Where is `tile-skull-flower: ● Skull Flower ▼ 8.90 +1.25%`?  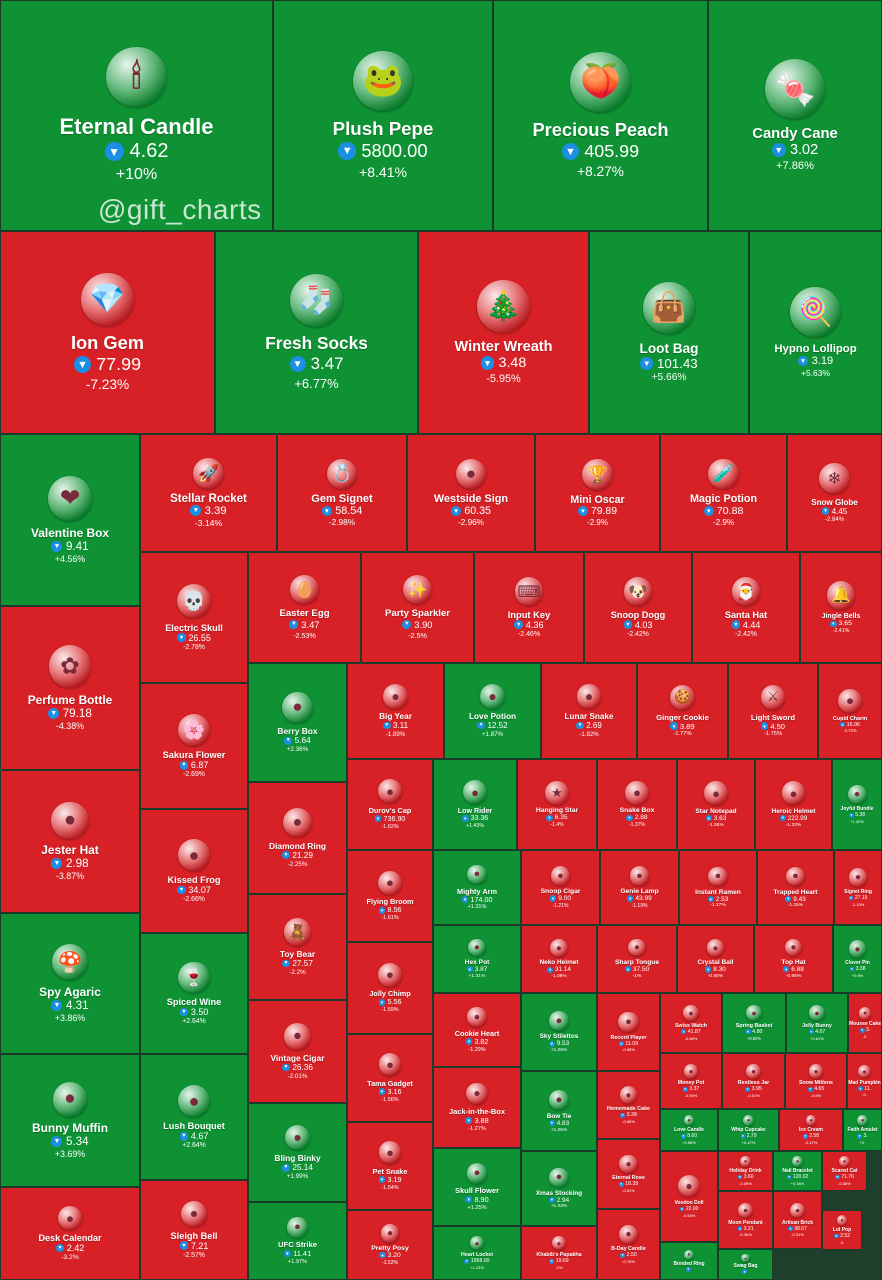
tile-skull-flower: ● Skull Flower ▼ 8.90 +1.25% is located at coordinates (477, 1187).